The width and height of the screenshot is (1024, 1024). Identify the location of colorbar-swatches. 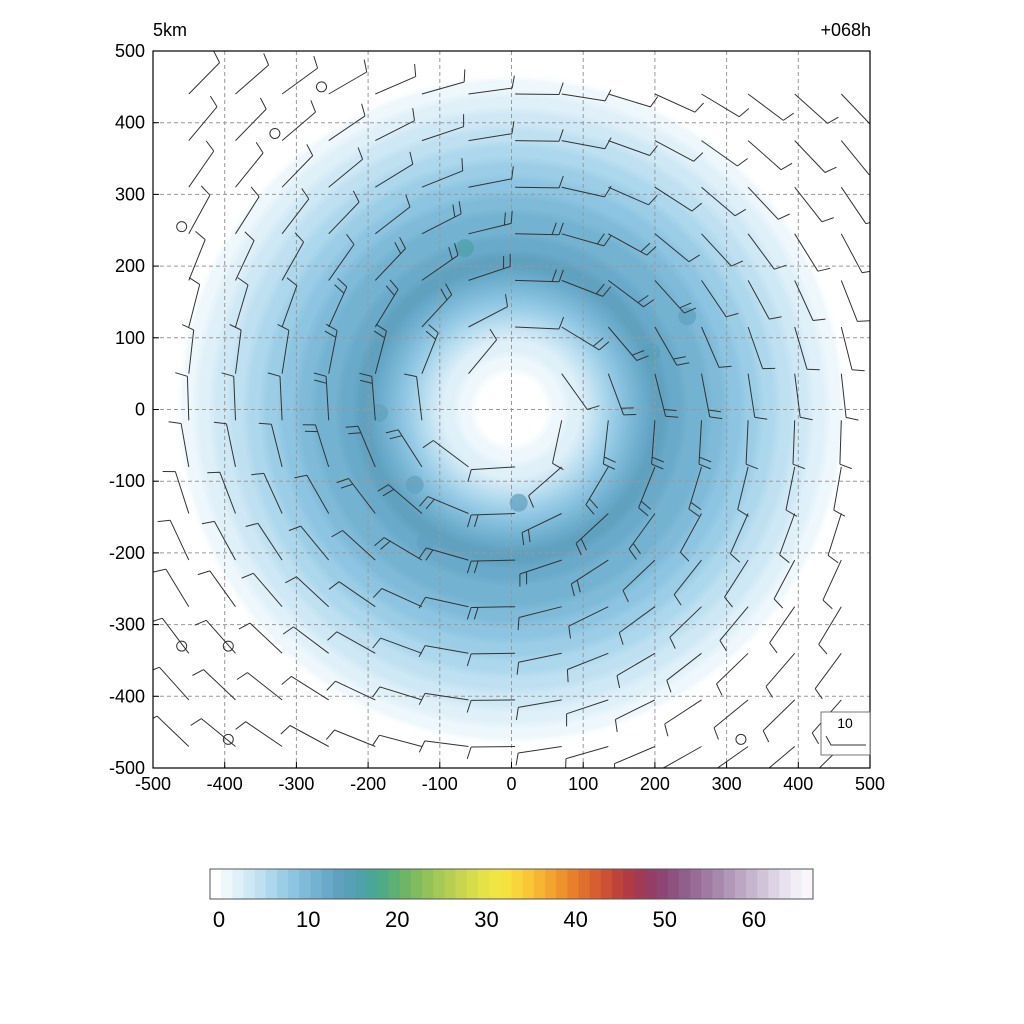
(512, 884).